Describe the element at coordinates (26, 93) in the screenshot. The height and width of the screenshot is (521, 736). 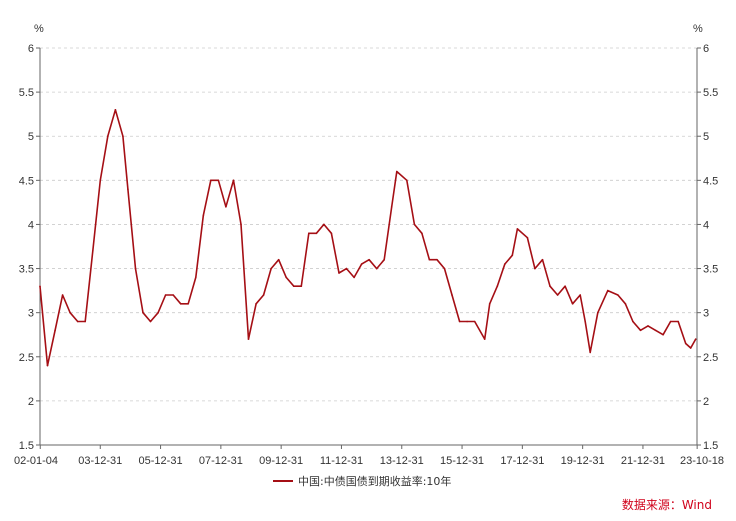
I see `y-tick-label-left: 5.5` at that location.